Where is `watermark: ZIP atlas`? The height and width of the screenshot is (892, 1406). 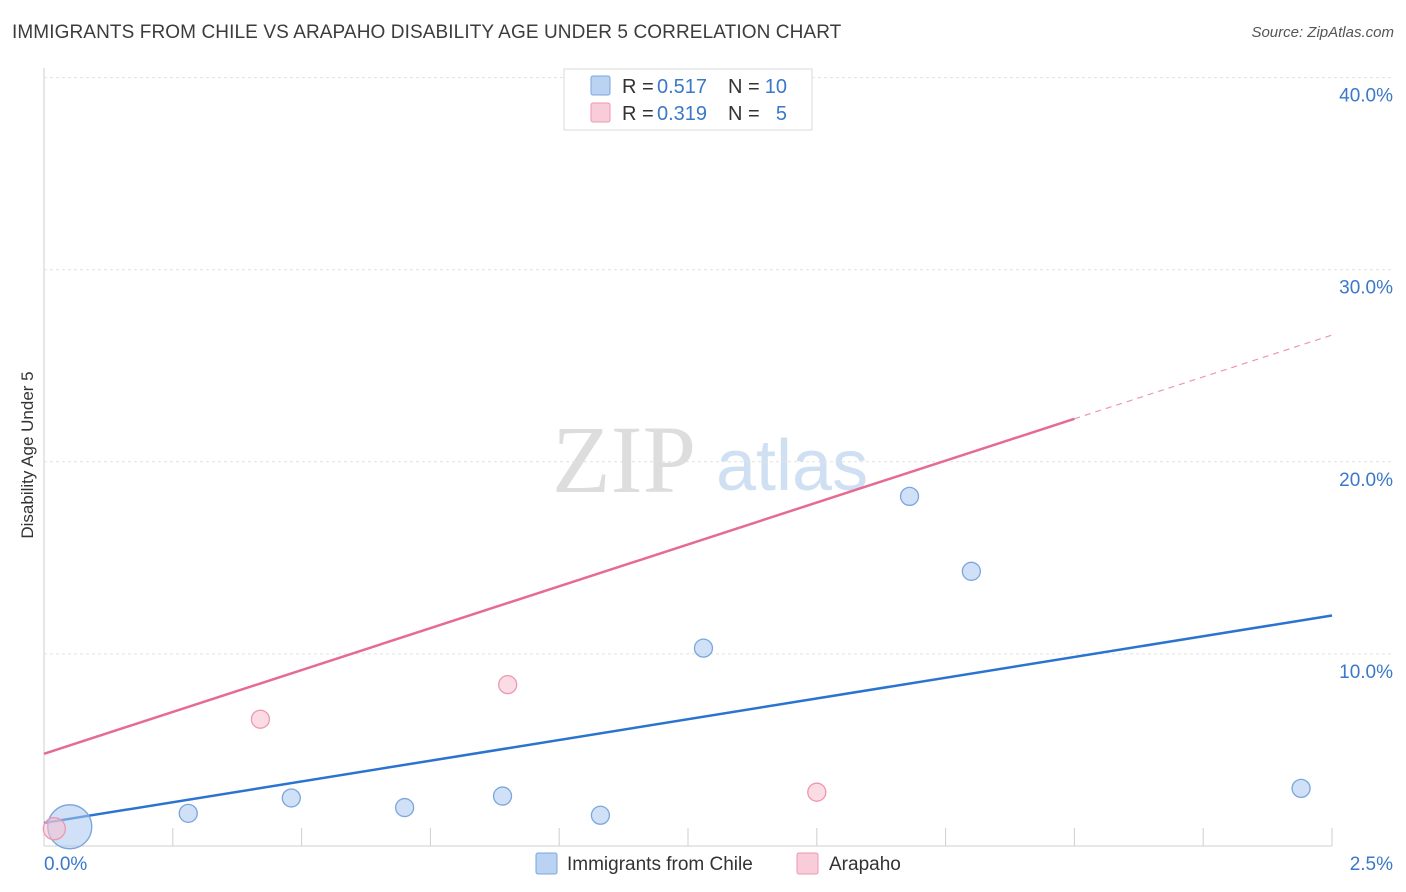
watermark: ZIP atlas is located at coordinates (710, 459).